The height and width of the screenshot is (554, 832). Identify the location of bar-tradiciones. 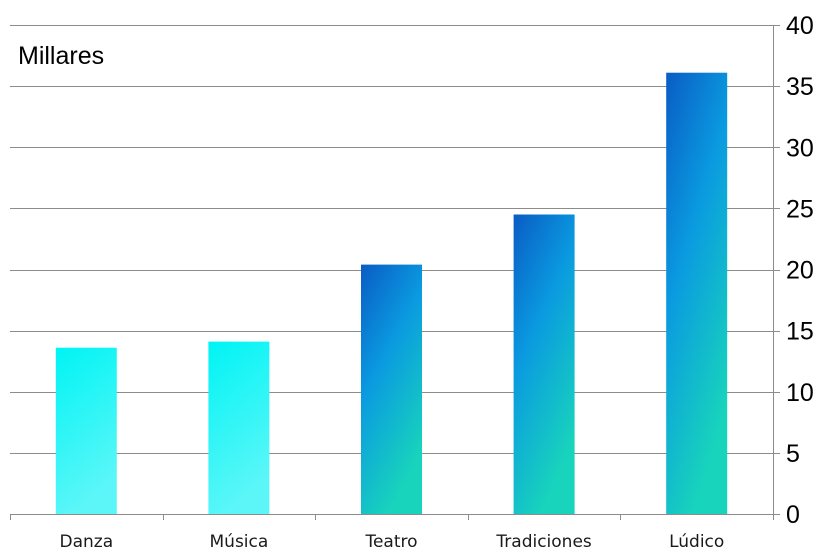
(544, 364).